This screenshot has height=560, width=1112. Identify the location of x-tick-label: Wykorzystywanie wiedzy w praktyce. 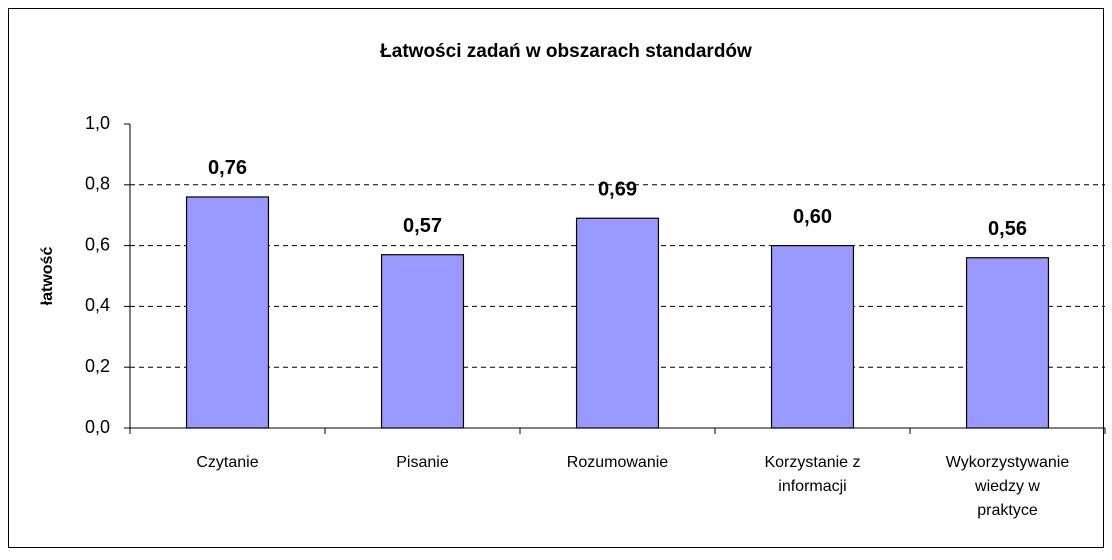
(1008, 486).